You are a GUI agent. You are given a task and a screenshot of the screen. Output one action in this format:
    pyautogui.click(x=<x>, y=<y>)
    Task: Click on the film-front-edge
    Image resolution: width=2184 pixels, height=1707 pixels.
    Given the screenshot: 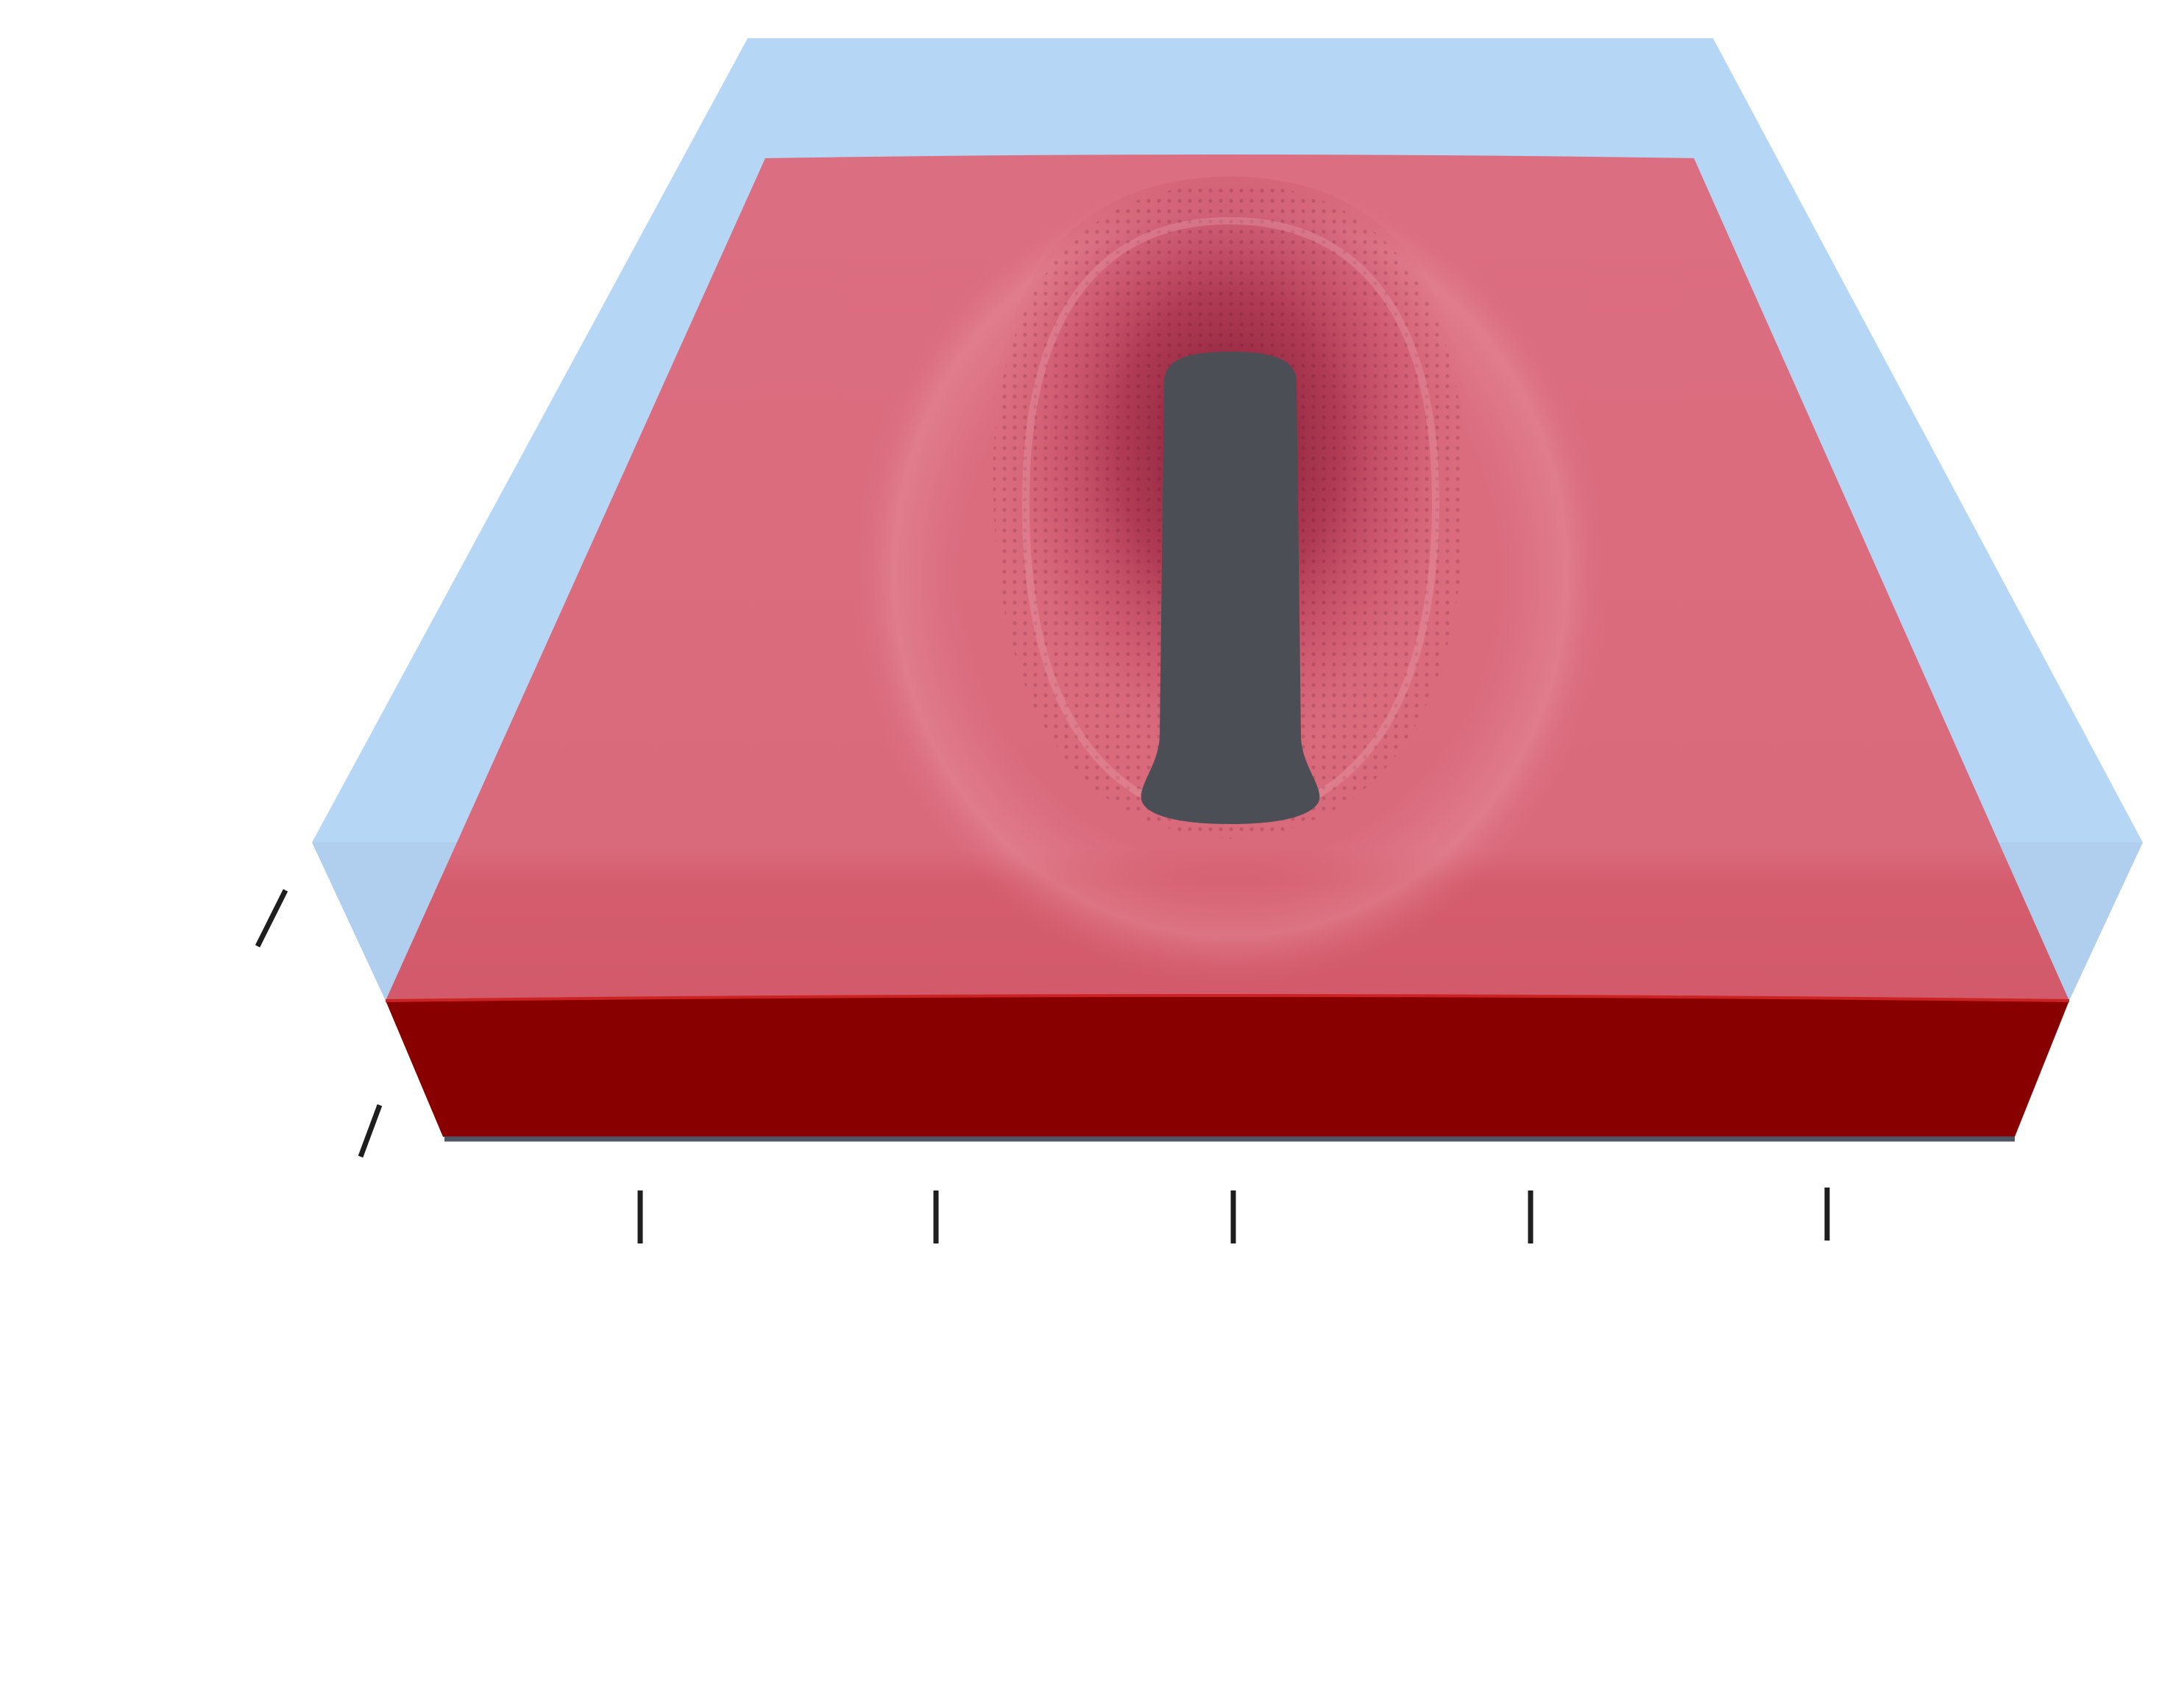 What is the action you would take?
    pyautogui.click(x=1227, y=998)
    